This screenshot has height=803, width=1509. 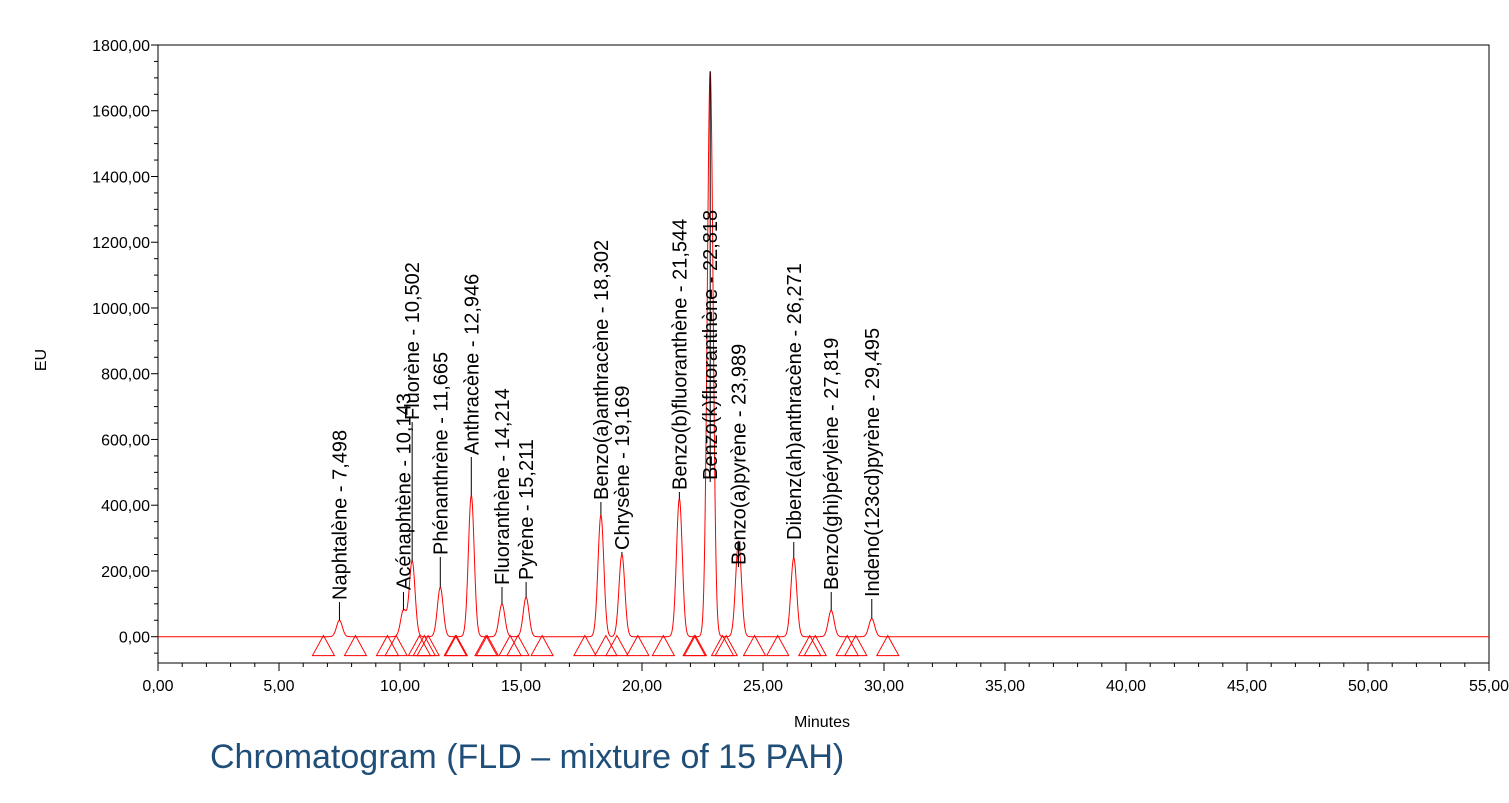 I want to click on y-tick-label: 1400,00, so click(x=121, y=177).